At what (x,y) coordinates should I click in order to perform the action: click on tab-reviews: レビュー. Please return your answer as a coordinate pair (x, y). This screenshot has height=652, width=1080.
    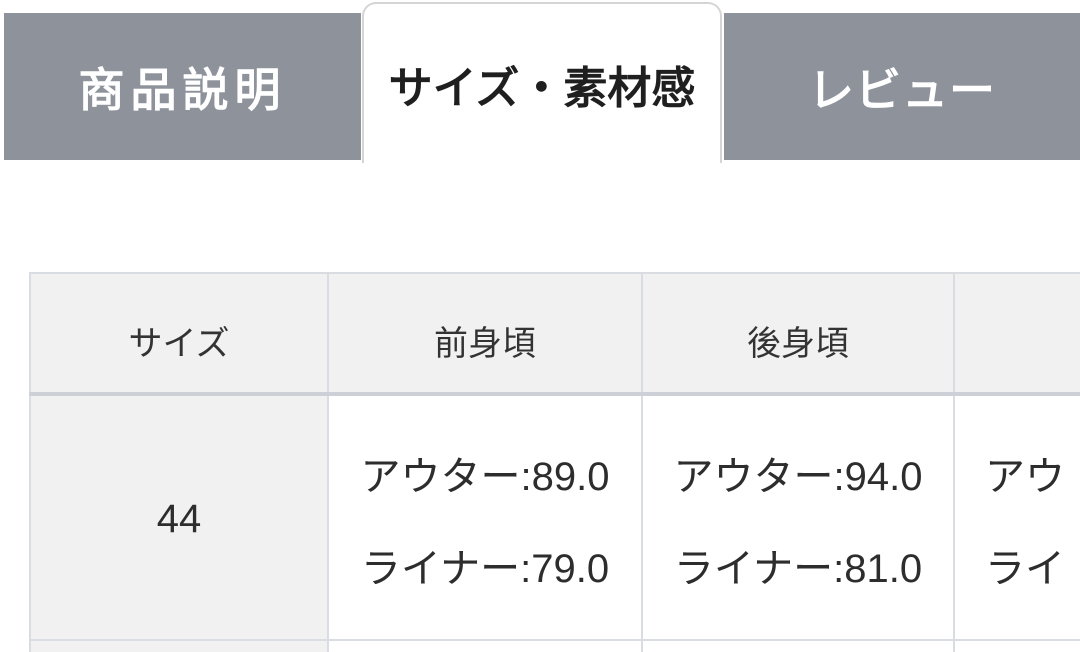
    Looking at the image, I should click on (902, 86).